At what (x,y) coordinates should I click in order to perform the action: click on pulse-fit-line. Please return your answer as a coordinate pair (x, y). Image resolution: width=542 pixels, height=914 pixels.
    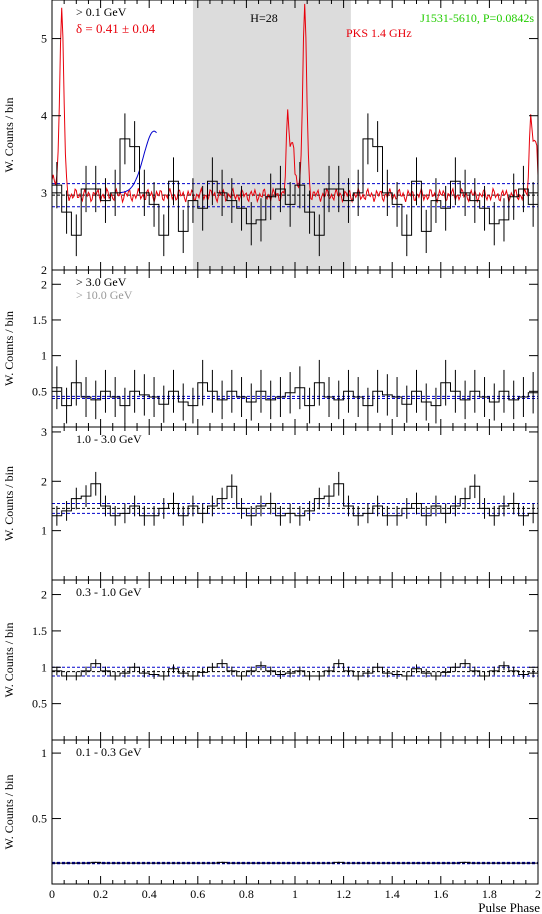
    Looking at the image, I should click on (138, 162).